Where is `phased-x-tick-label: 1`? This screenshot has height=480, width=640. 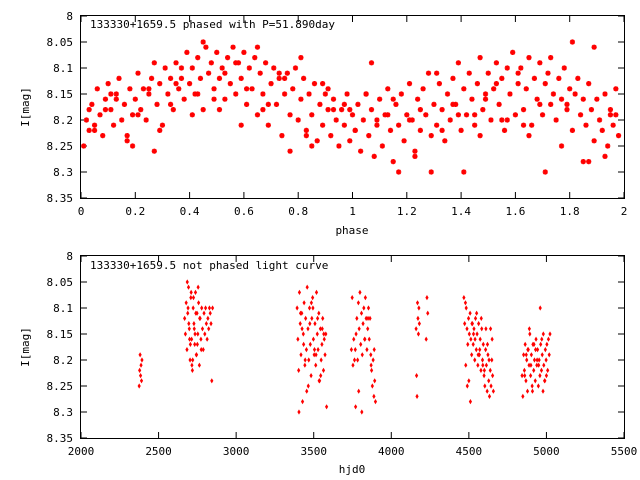 phased-x-tick-label: 1 is located at coordinates (352, 211).